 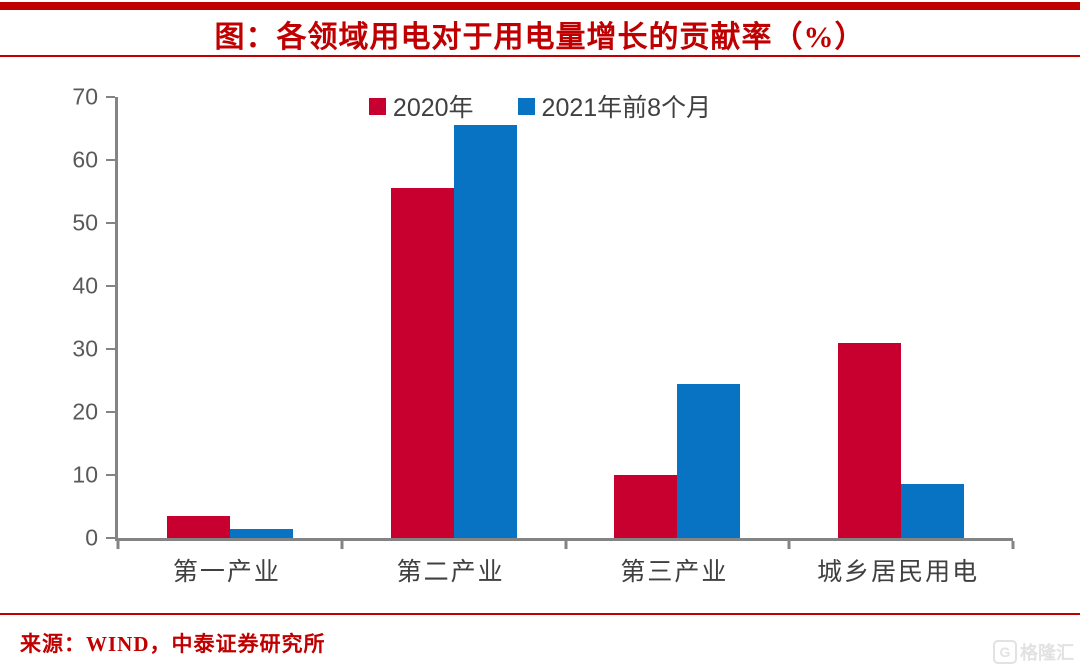 What do you see at coordinates (1005, 652) in the screenshot?
I see `gelonghui-logo-icon: G` at bounding box center [1005, 652].